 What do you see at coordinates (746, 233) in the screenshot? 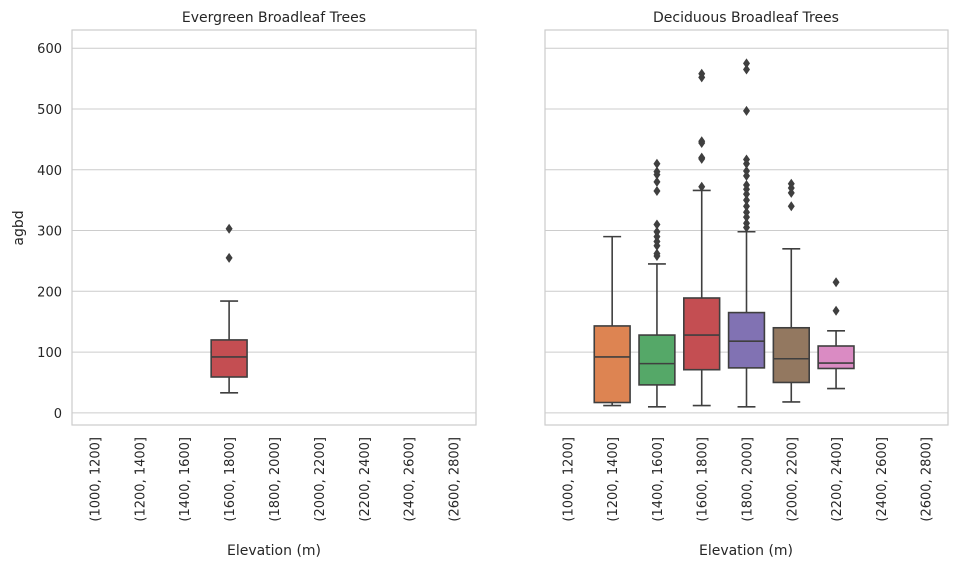
I see `box-1800-2000` at bounding box center [746, 233].